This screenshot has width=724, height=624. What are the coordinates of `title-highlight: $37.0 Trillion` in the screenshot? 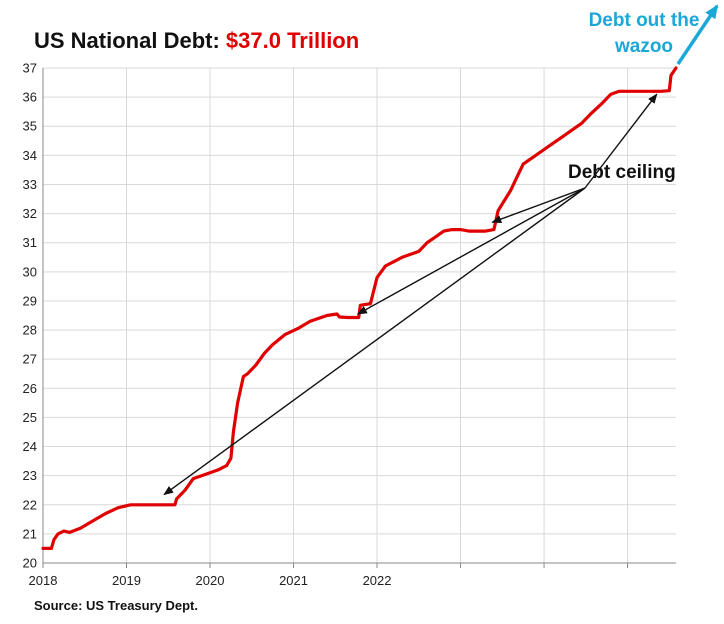 It's located at (292, 40).